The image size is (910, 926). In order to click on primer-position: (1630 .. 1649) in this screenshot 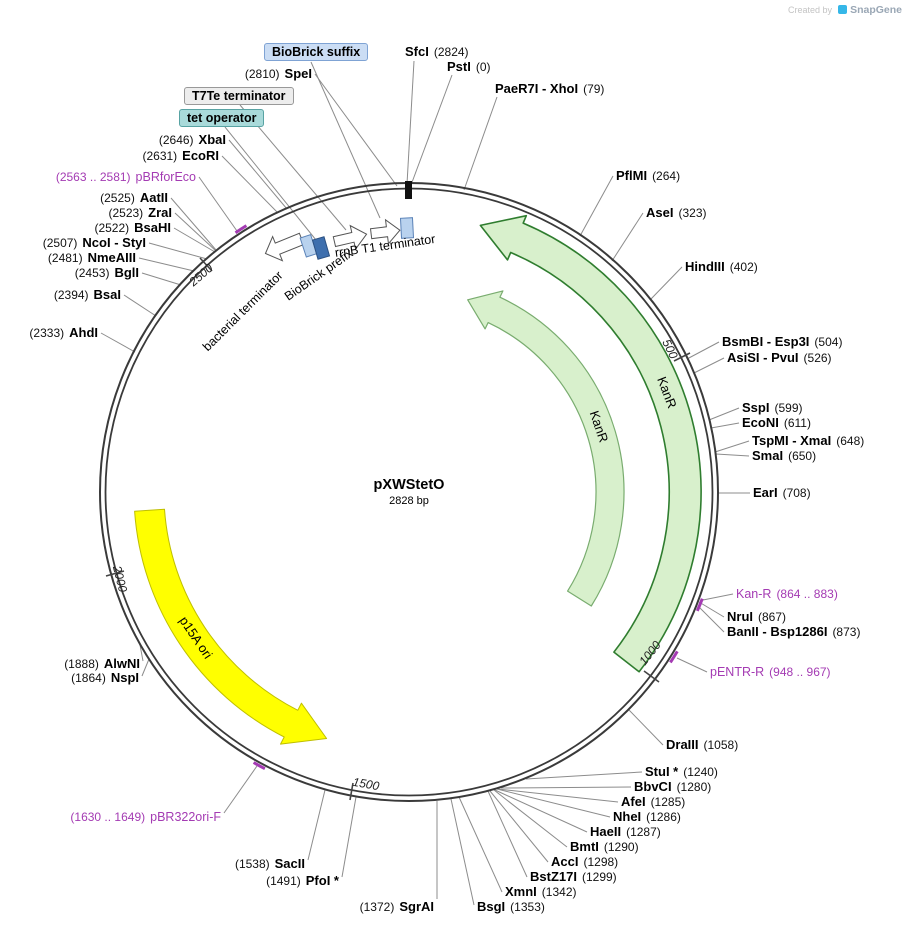, I will do `click(108, 817)`.